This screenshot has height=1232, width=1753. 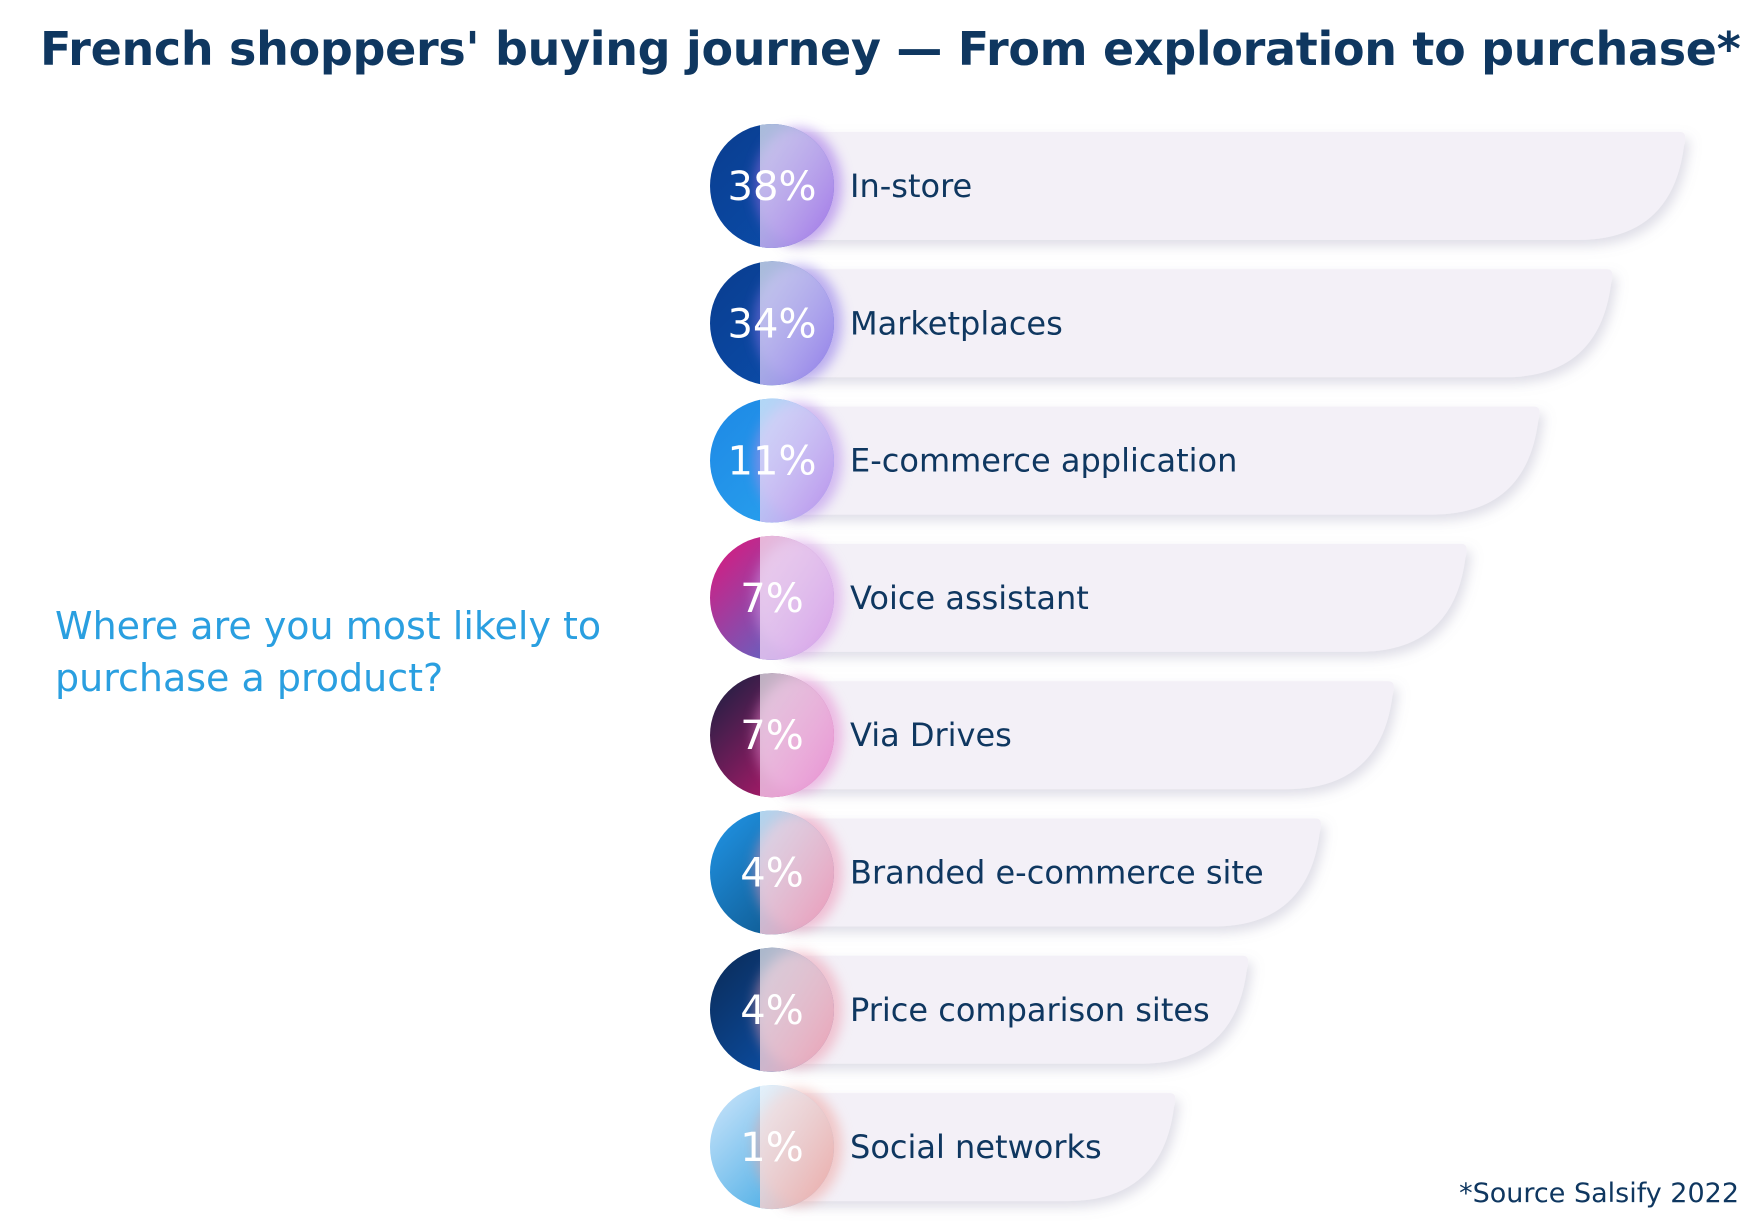 I want to click on funnel-row: 1% Social networks, so click(x=943, y=1147).